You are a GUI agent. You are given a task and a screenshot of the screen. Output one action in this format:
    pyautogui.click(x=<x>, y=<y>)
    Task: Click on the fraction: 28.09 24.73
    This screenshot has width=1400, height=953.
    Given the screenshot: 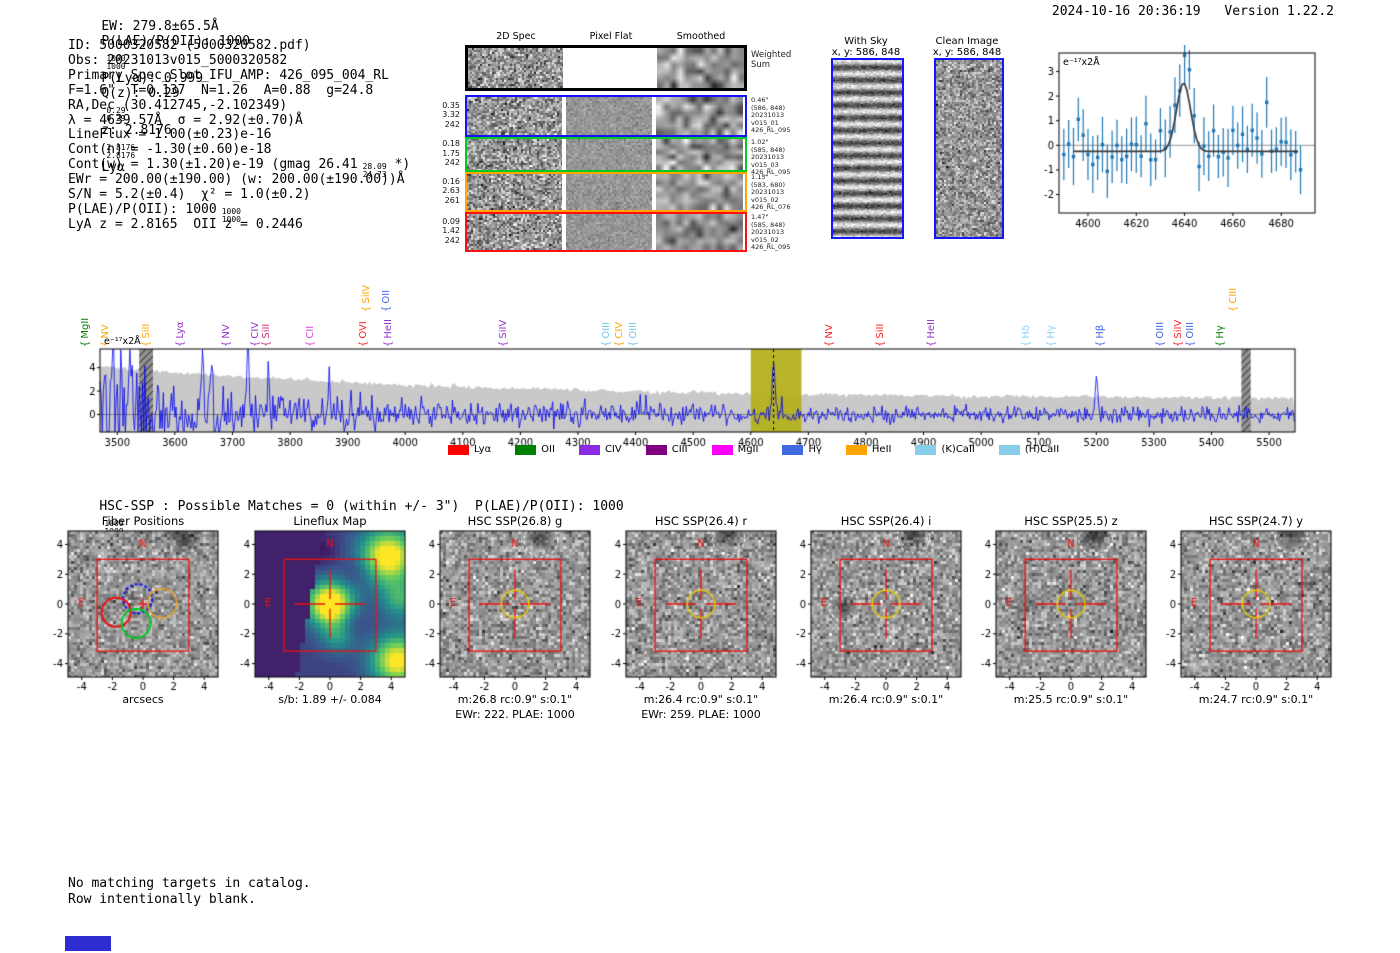 What is the action you would take?
    pyautogui.click(x=375, y=171)
    